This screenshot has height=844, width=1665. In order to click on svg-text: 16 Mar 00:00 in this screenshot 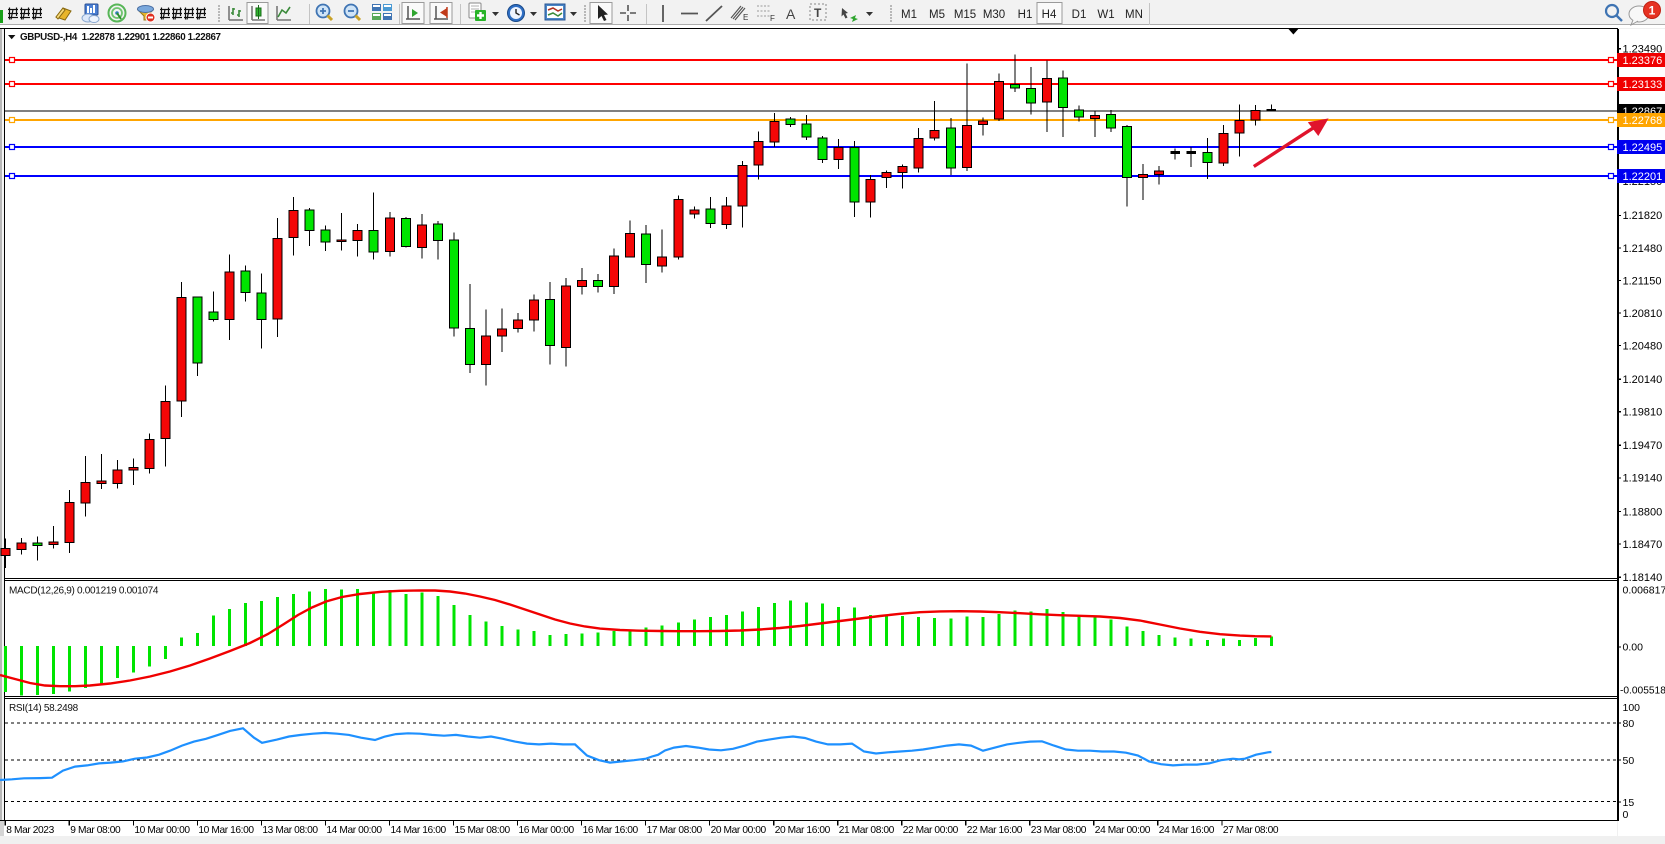, I will do `click(547, 830)`.